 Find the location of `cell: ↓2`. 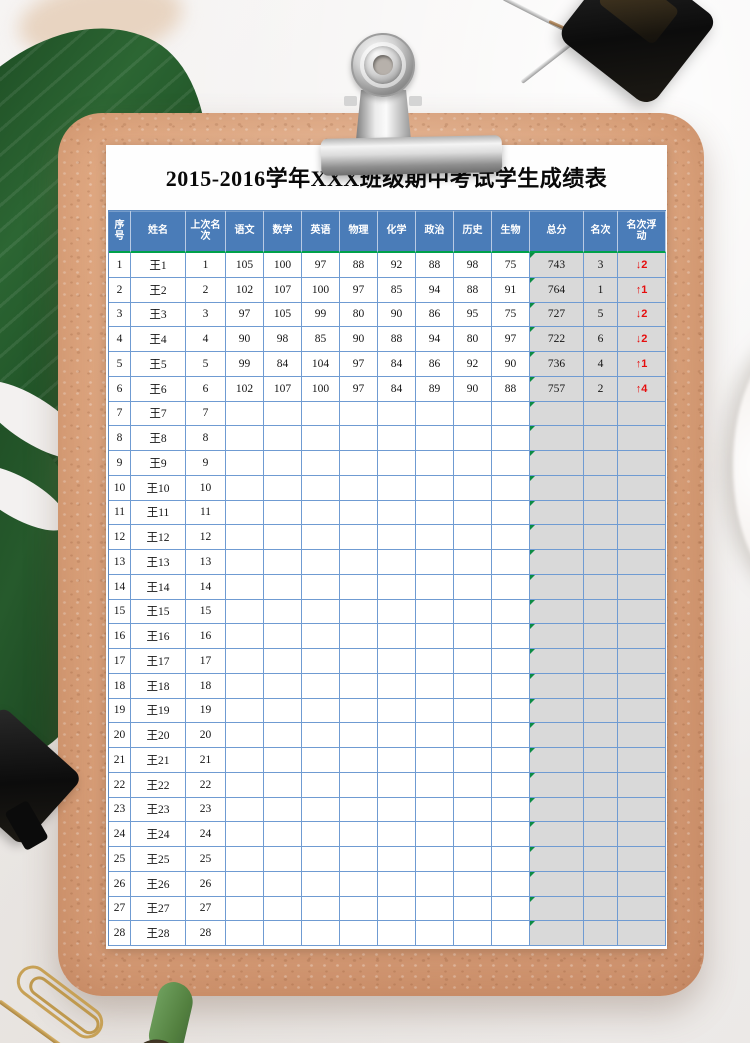

cell: ↓2 is located at coordinates (642, 339).